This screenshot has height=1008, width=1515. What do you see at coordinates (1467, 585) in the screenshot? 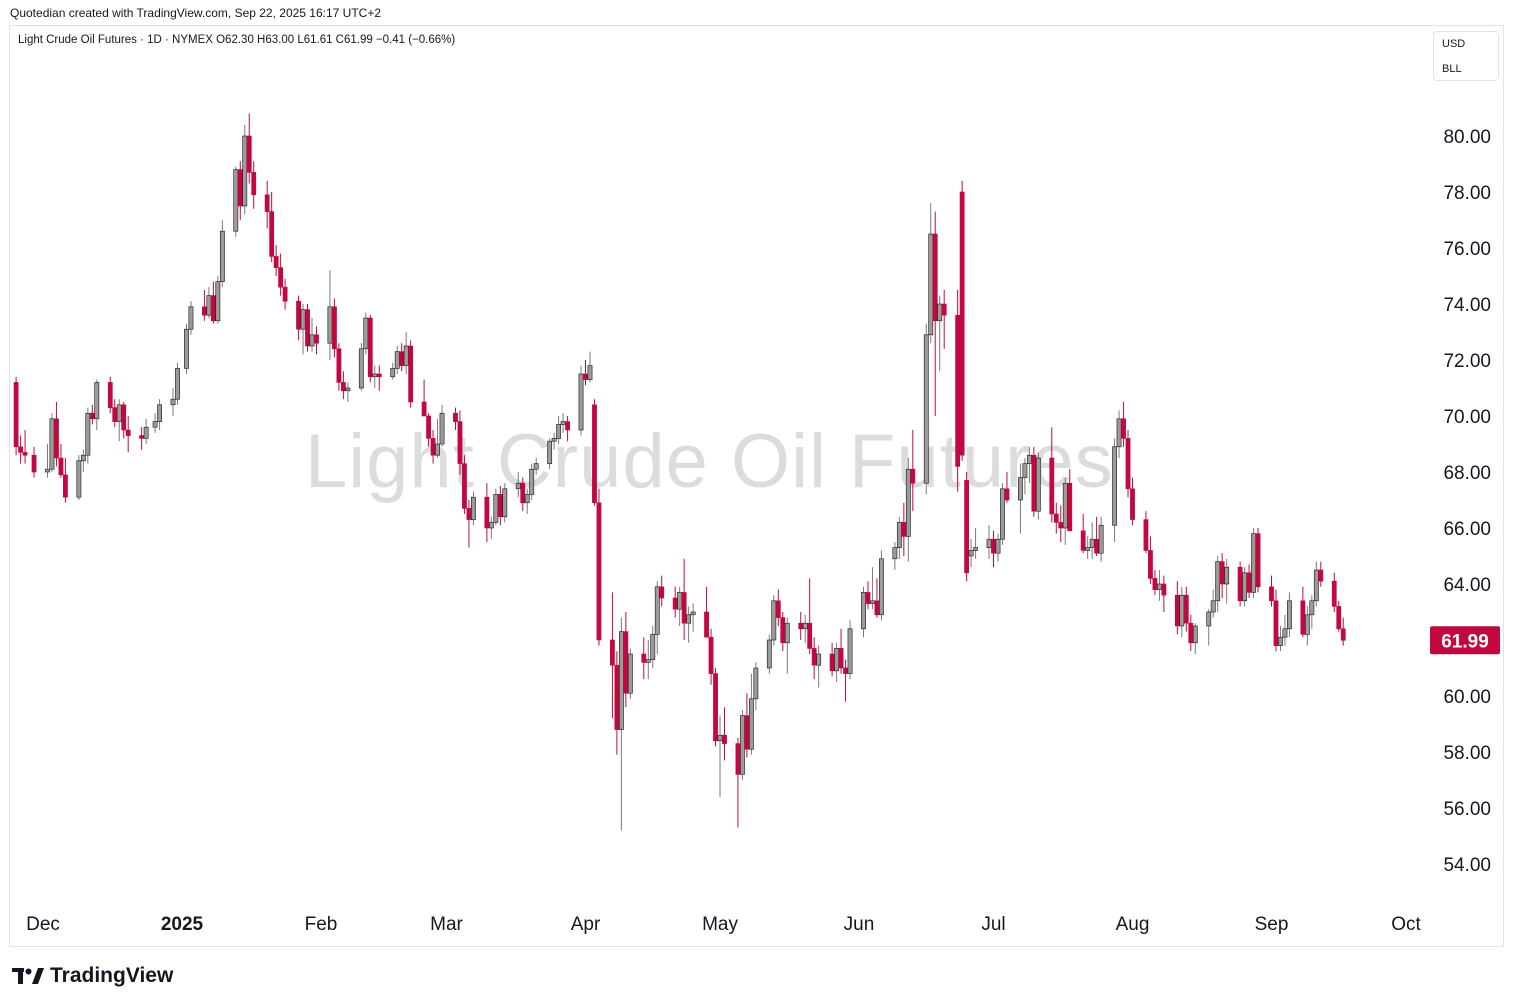
I see `price-tick-label: 64.00` at bounding box center [1467, 585].